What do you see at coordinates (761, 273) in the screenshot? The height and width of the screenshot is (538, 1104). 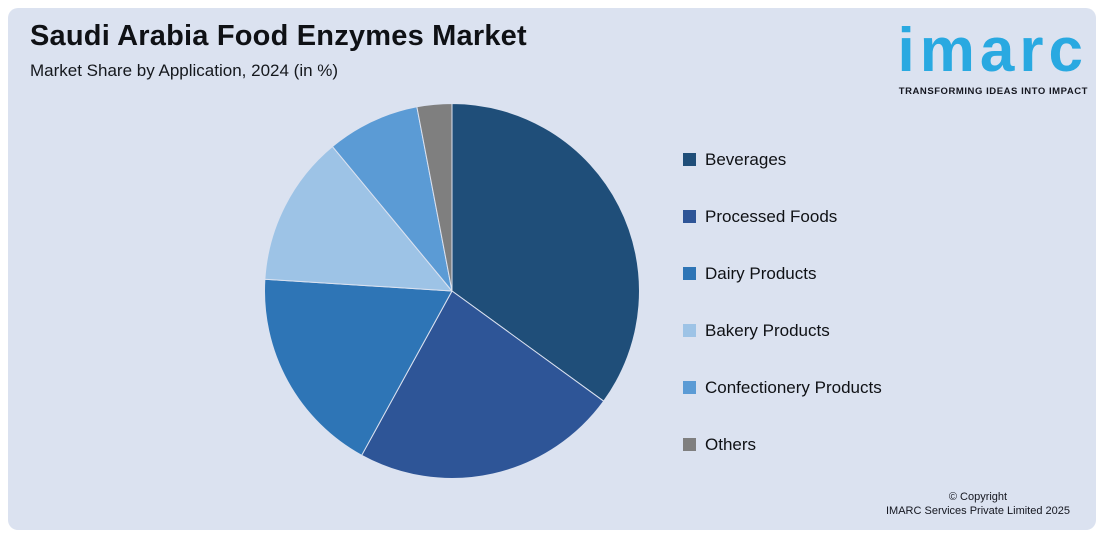 I see `legend-label: Dairy Products` at bounding box center [761, 273].